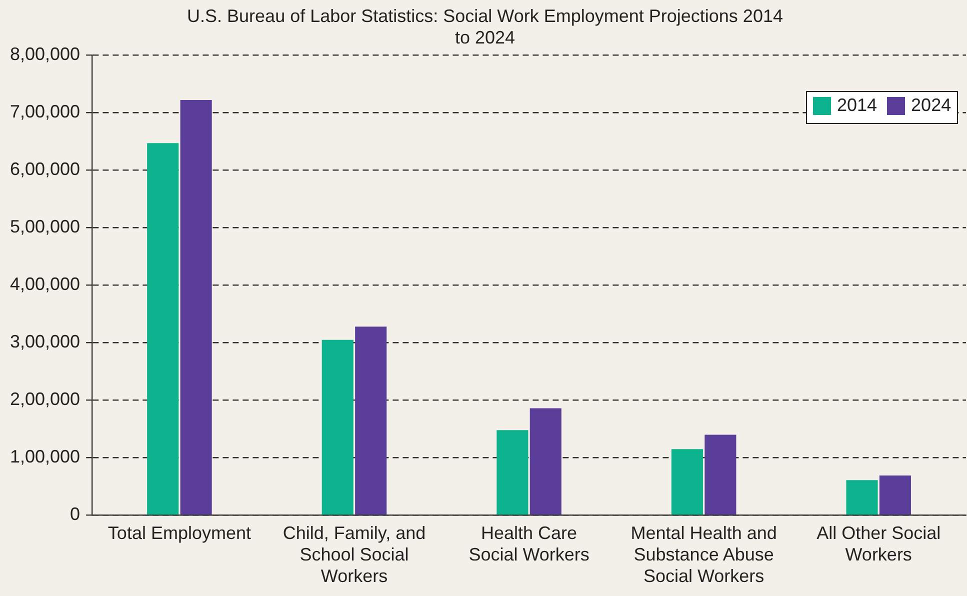  I want to click on x-tick-label: Child, Family, and School Social Workers, so click(354, 554).